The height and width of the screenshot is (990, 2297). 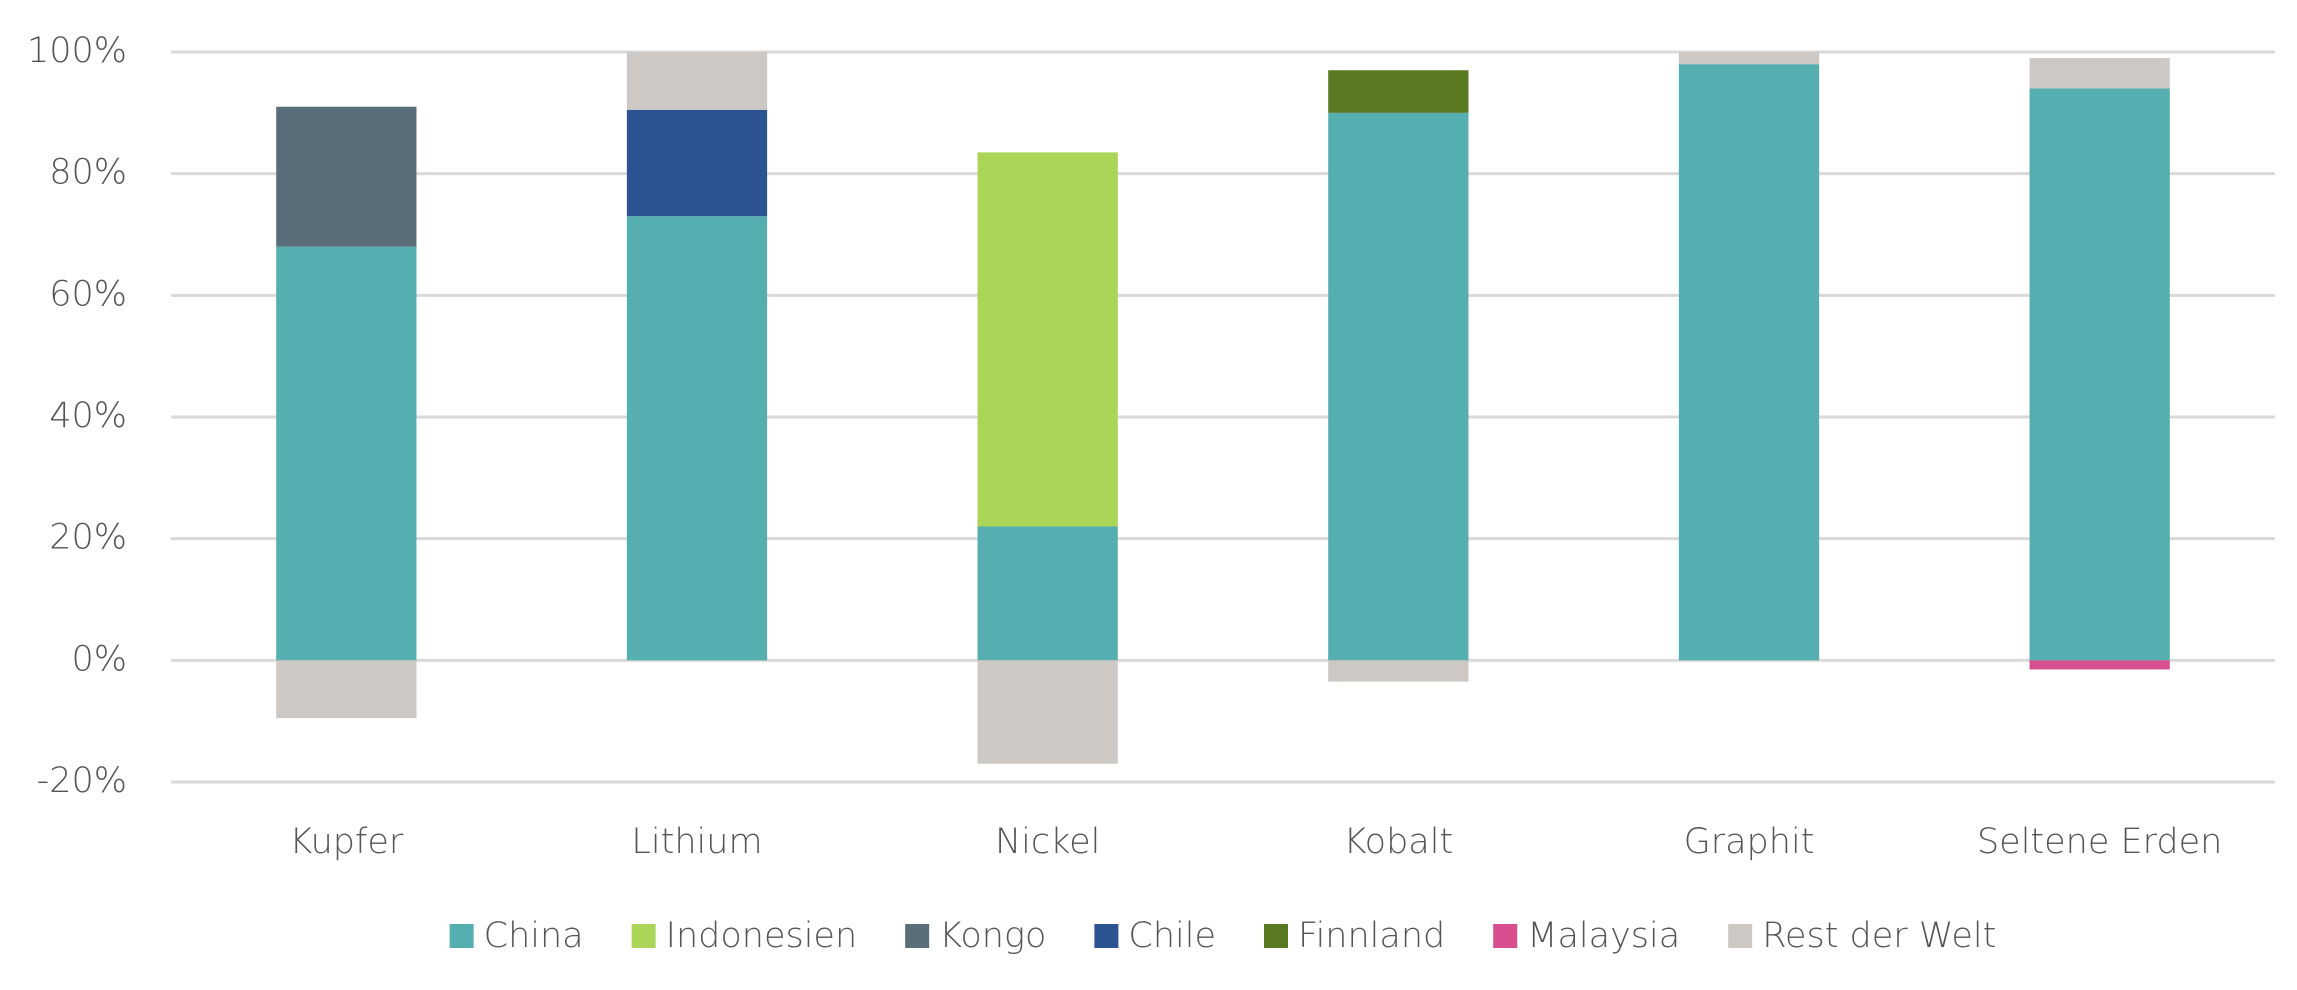 What do you see at coordinates (82, 781) in the screenshot?
I see `y-tick-label: -20%` at bounding box center [82, 781].